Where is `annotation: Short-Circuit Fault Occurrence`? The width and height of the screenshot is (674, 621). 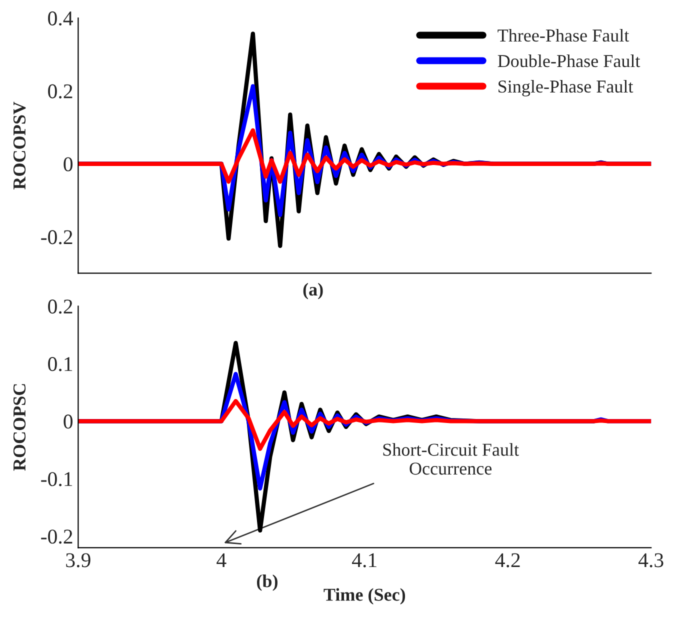
annotation: Short-Circuit Fault Occurrence is located at coordinates (451, 459).